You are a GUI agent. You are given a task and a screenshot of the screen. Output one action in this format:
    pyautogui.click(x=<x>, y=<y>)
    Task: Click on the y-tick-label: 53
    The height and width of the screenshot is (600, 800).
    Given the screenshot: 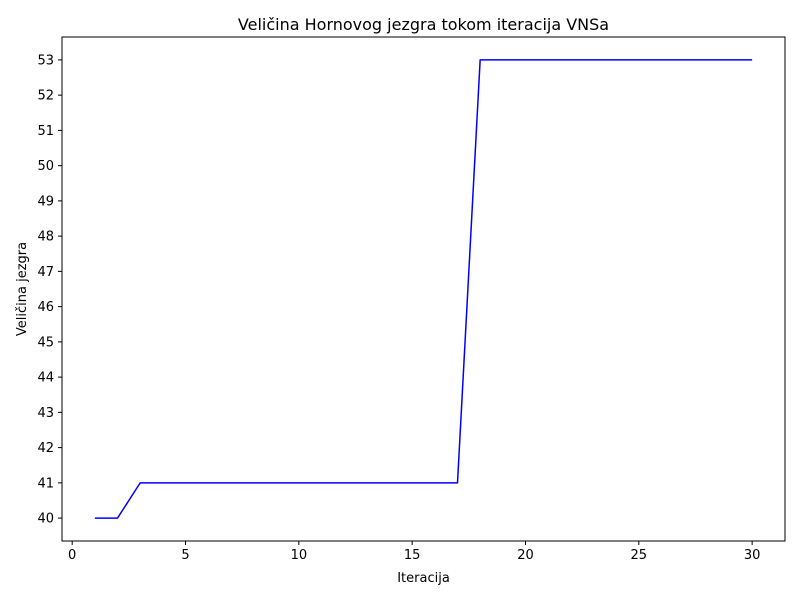 What is the action you would take?
    pyautogui.click(x=45, y=60)
    